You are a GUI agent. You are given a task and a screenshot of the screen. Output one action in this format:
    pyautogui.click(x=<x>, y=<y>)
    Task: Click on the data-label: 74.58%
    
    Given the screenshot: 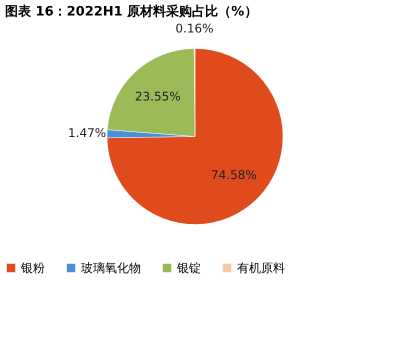 What is the action you would take?
    pyautogui.click(x=233, y=175)
    